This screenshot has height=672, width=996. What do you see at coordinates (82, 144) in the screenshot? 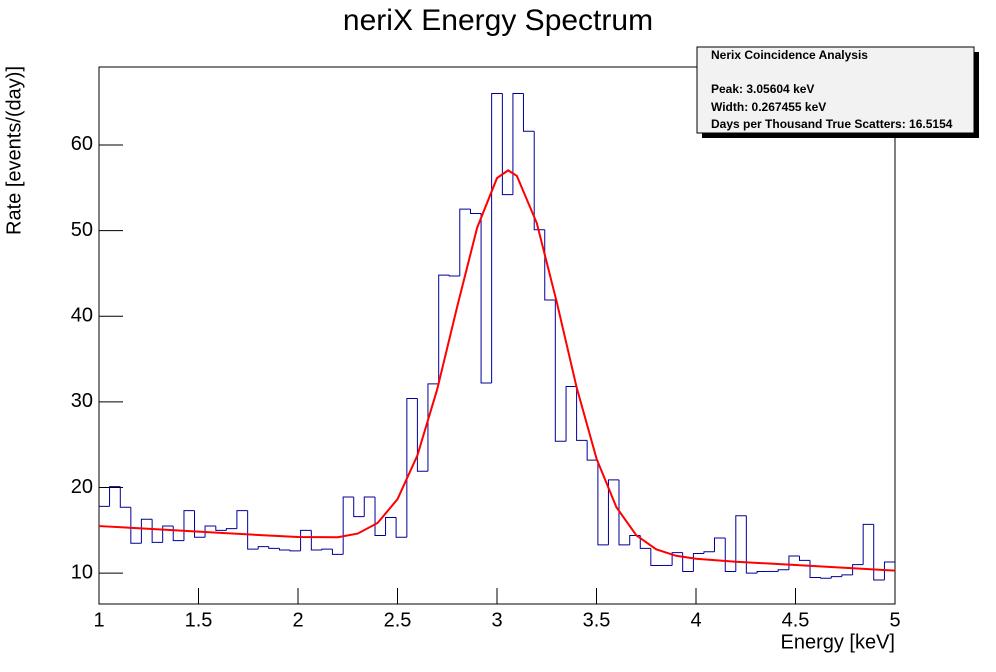
I see `y-tick-label: 60` at bounding box center [82, 144].